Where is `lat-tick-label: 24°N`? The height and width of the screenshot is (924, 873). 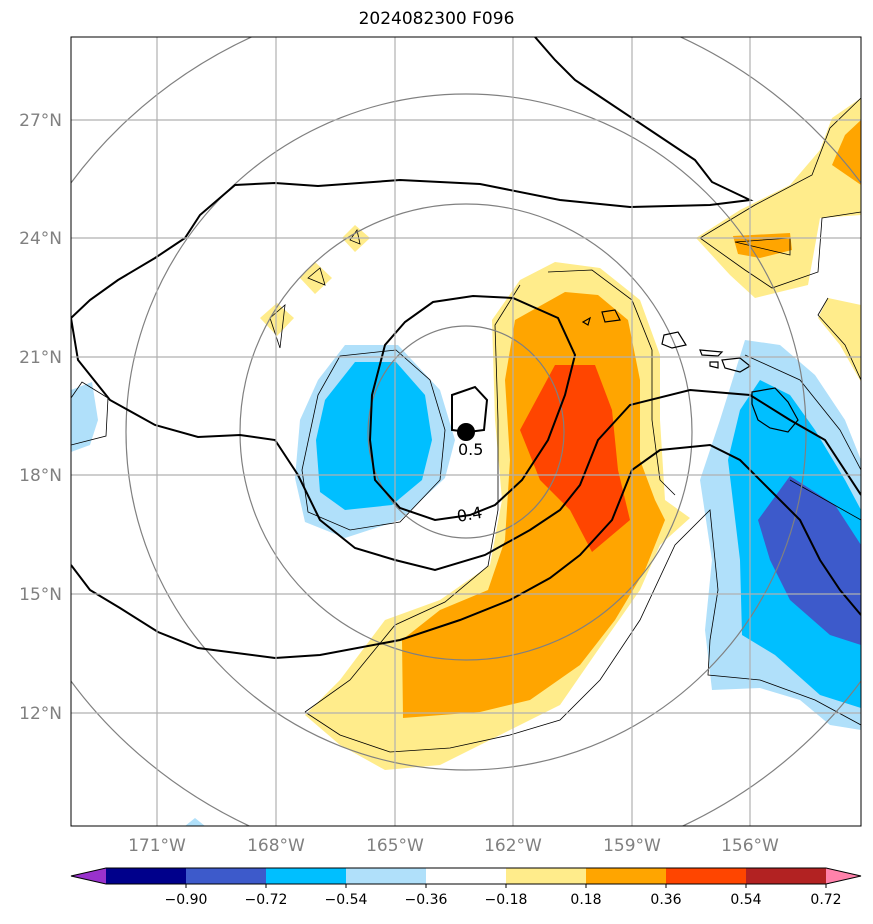 lat-tick-label: 24°N is located at coordinates (40, 239).